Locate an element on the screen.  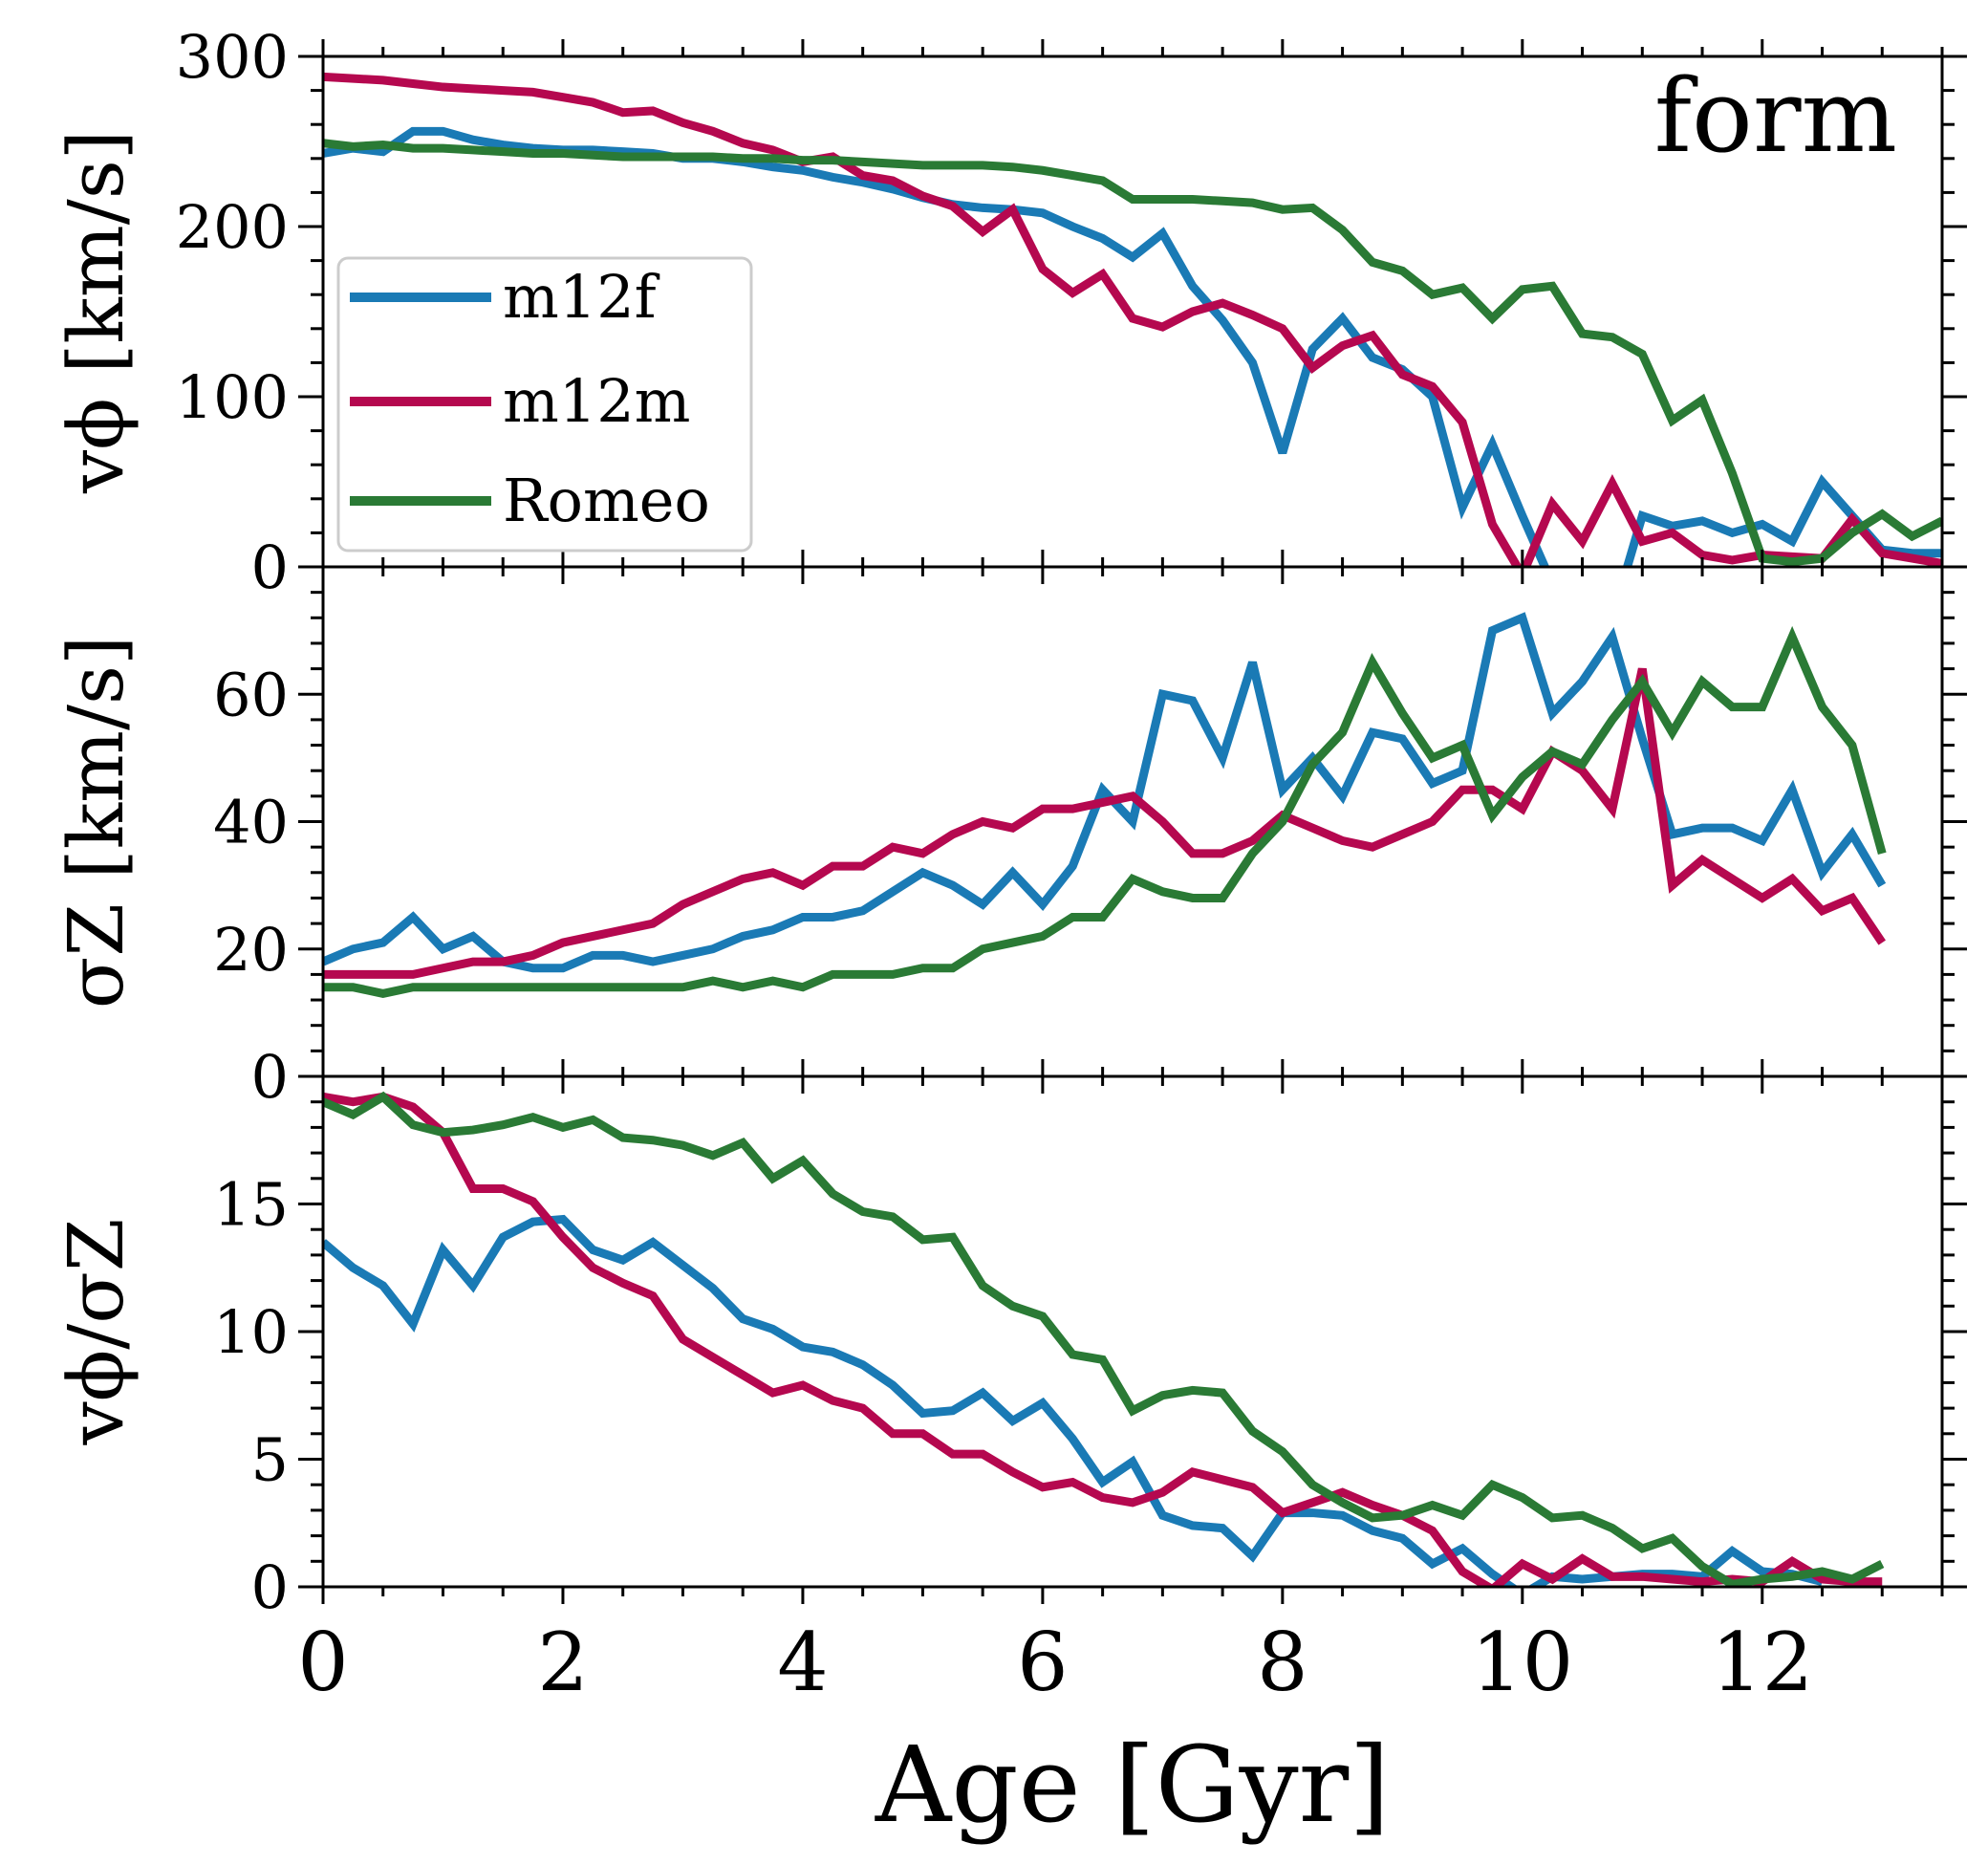
x-tick-label: 12 is located at coordinates (1762, 1662).